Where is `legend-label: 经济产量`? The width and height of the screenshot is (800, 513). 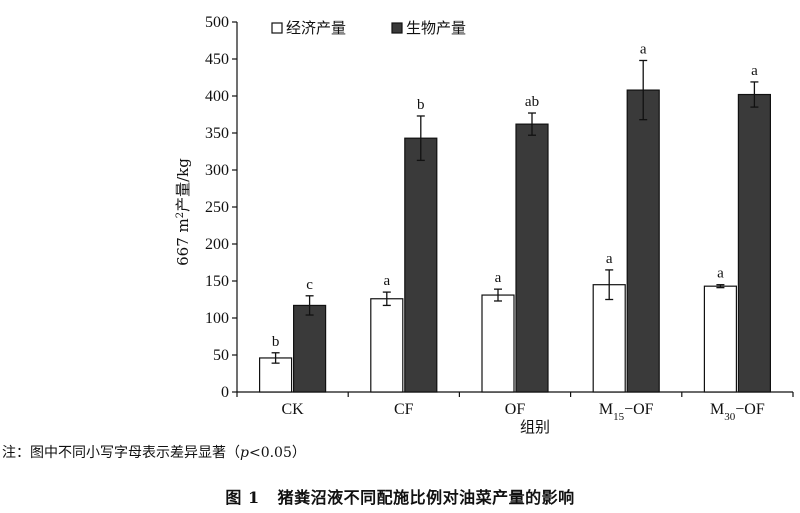
legend-label: 经济产量 is located at coordinates (316, 28).